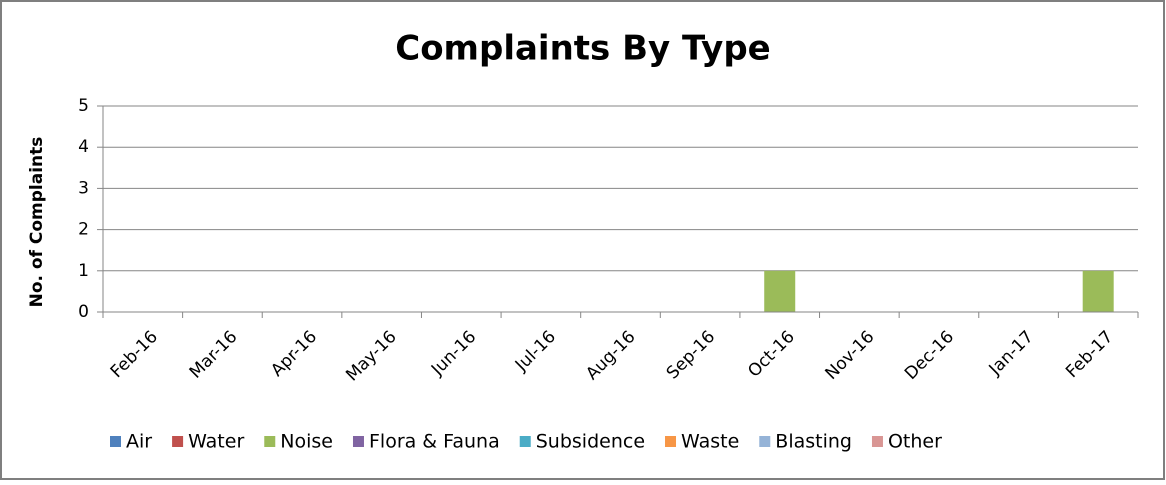 The image size is (1166, 485). What do you see at coordinates (306, 442) in the screenshot?
I see `legend-label: Noise` at bounding box center [306, 442].